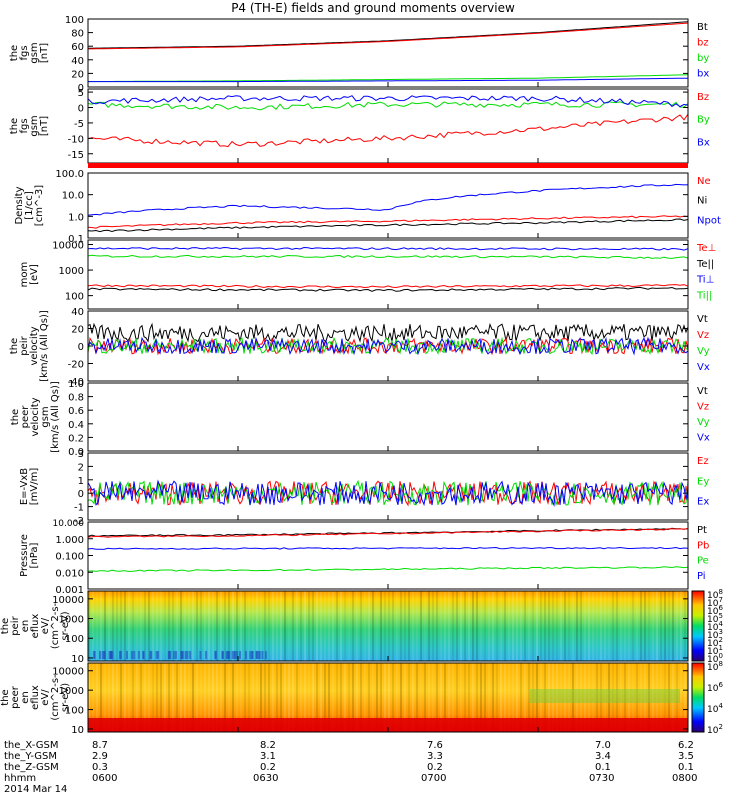 This screenshot has height=804, width=750. Describe the element at coordinates (24, 345) in the screenshot. I see `y-axis-label: peir` at that location.